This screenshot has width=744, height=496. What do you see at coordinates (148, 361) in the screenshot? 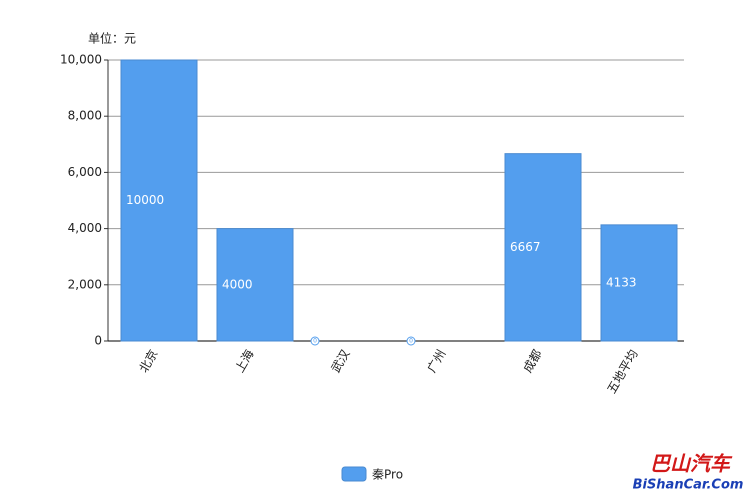
I see `x-tick-label: 北京` at bounding box center [148, 361].